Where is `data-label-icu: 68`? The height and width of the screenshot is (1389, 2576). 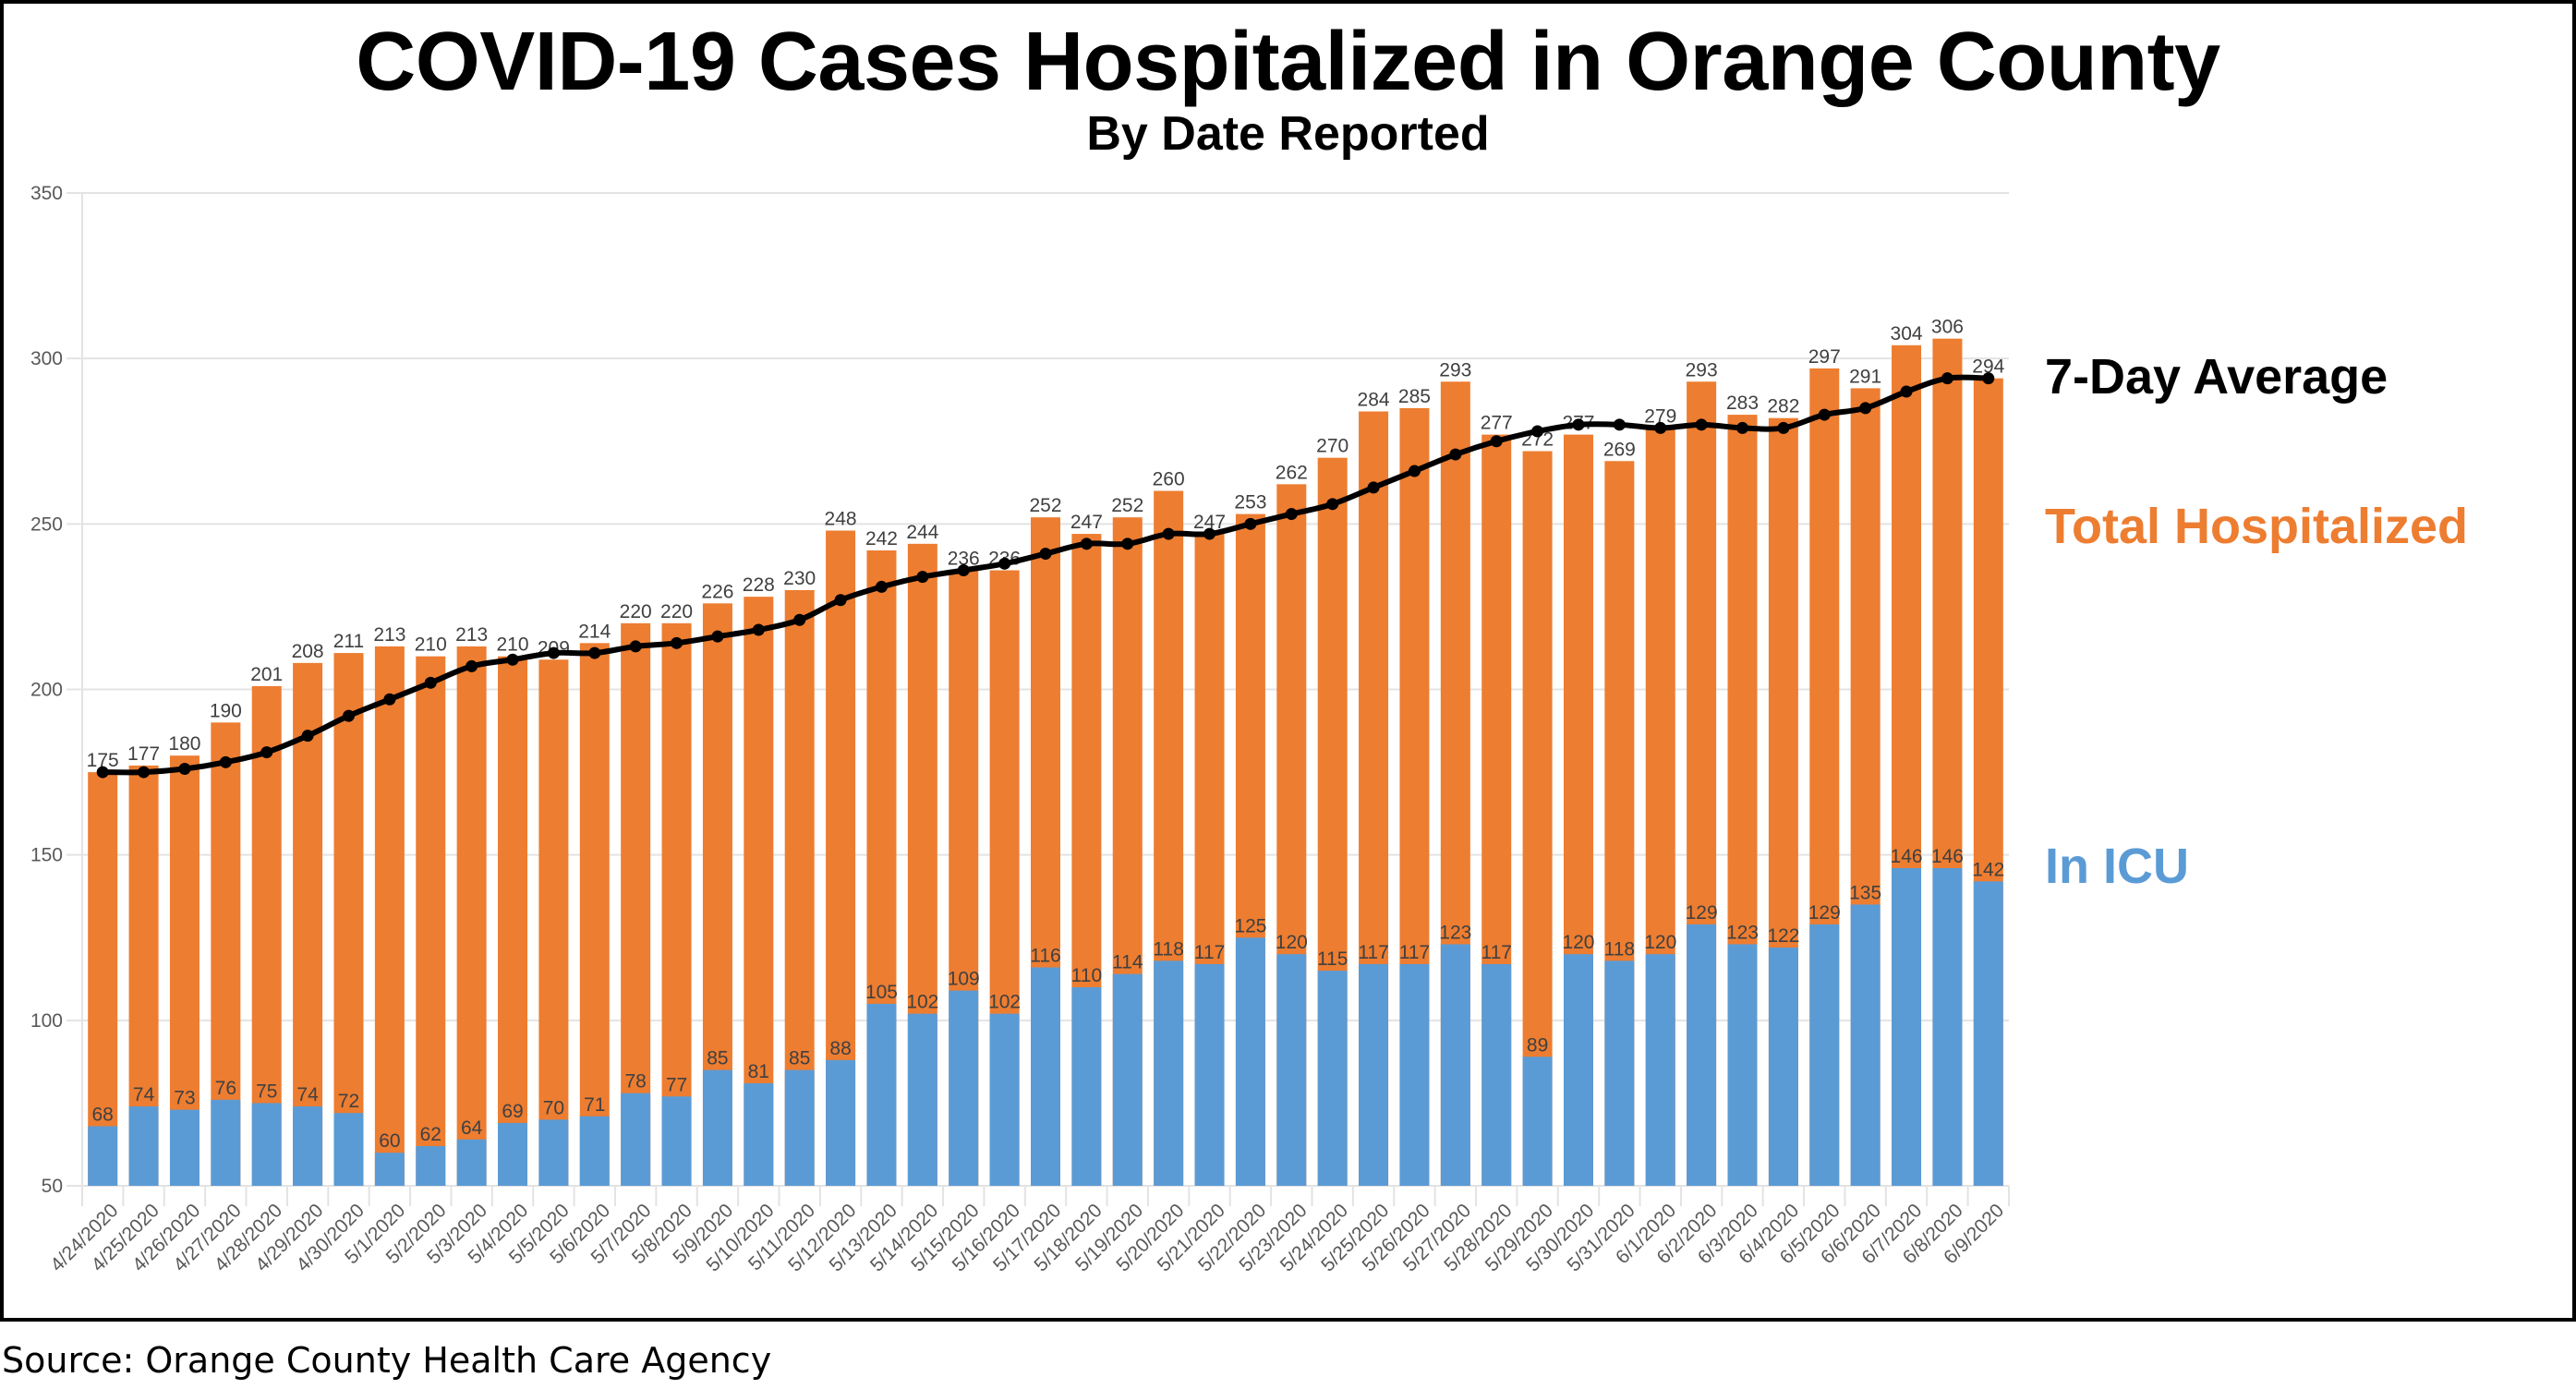 data-label-icu: 68 is located at coordinates (103, 1115).